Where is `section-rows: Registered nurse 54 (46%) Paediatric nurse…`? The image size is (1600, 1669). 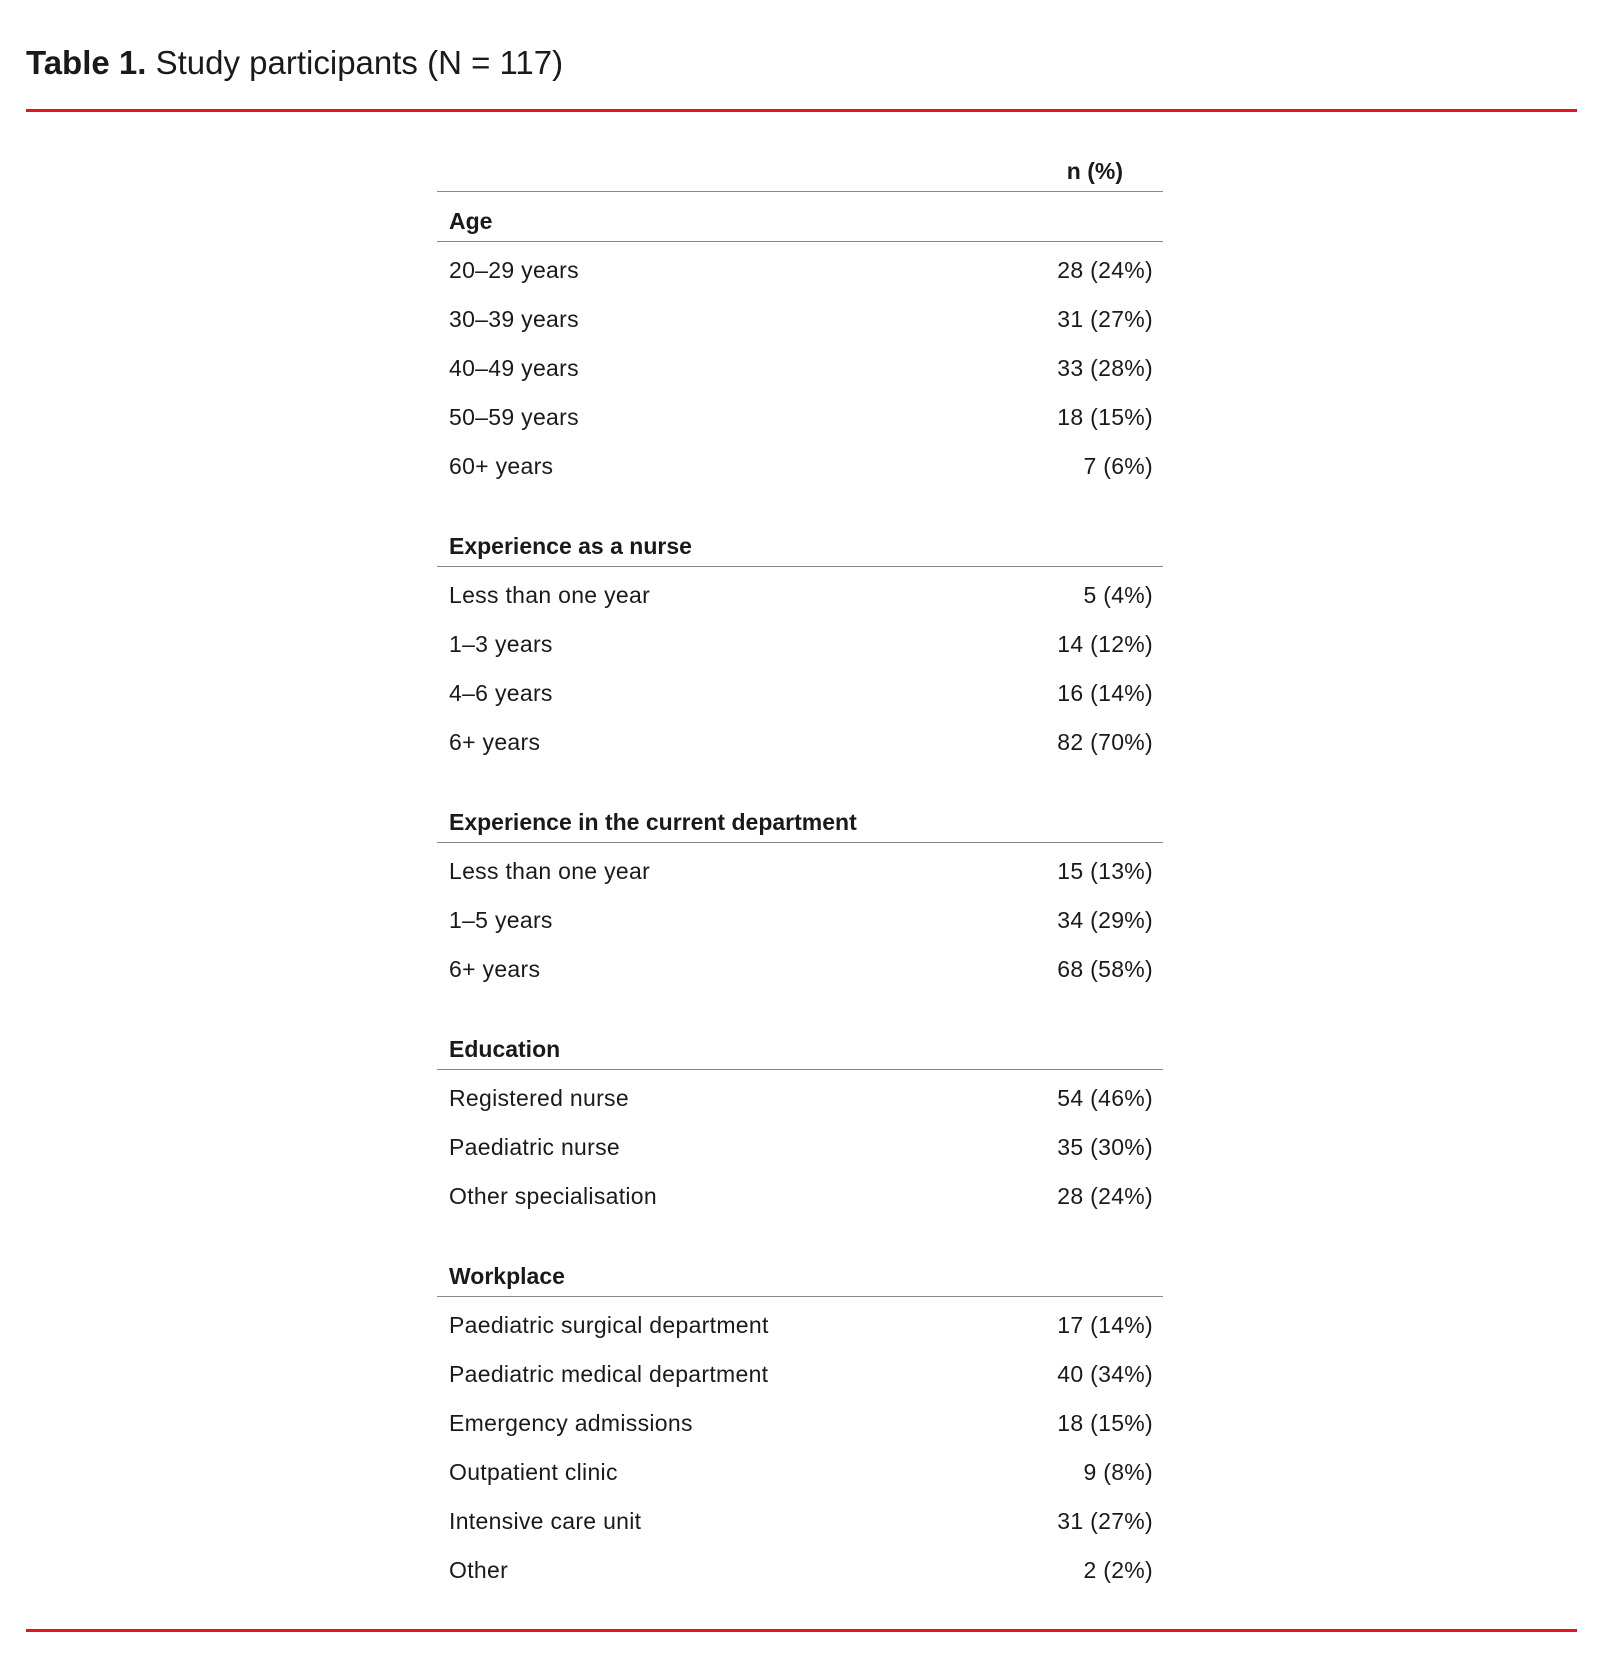 section-rows: Registered nurse 54 (46%) Paediatric nurse… is located at coordinates (800, 1145).